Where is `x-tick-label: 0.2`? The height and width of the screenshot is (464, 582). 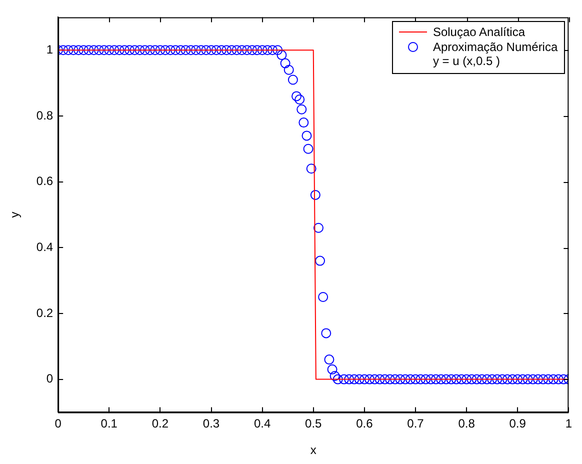
x-tick-label: 0.2 is located at coordinates (160, 423).